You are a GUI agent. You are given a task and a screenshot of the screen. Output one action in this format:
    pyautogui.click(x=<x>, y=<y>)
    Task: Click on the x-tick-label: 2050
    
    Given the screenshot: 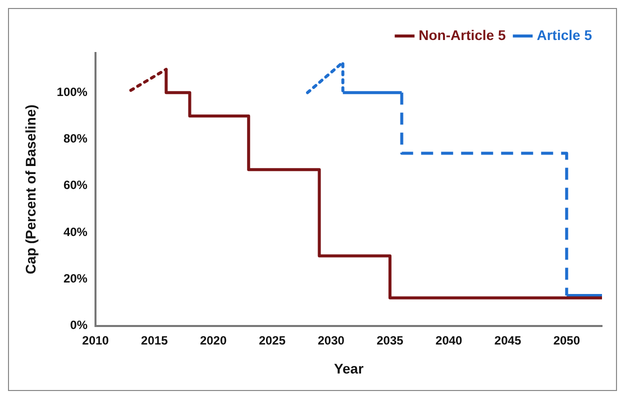 What is the action you would take?
    pyautogui.click(x=566, y=340)
    